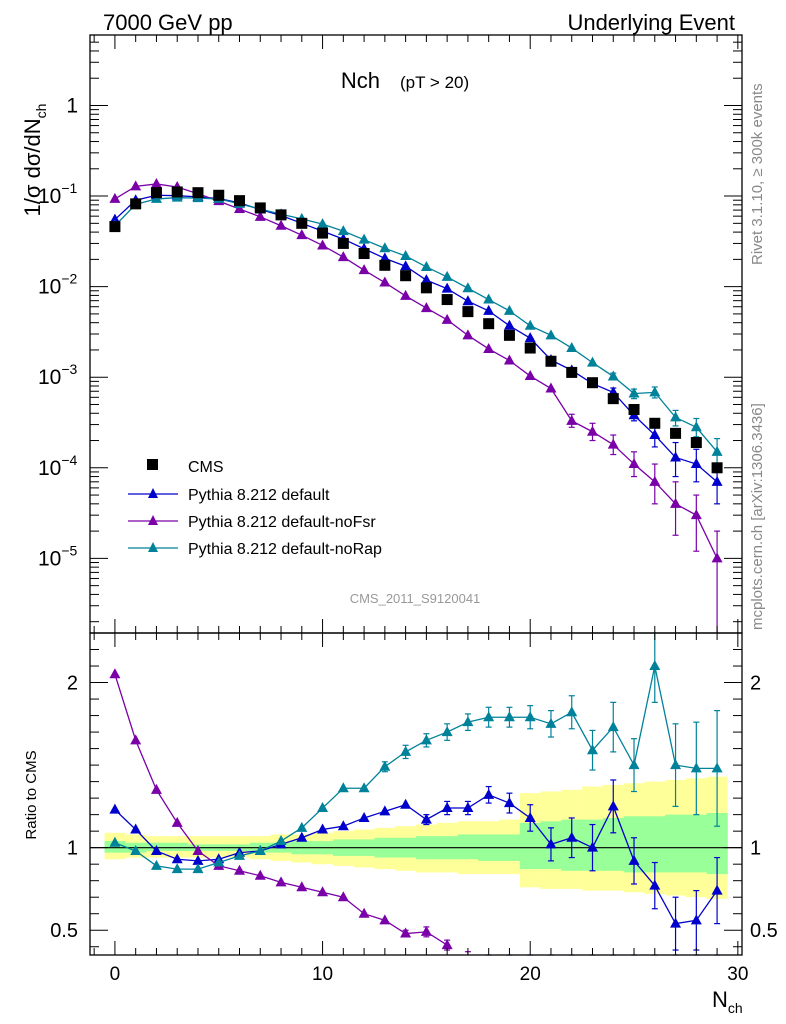 The height and width of the screenshot is (1024, 786). What do you see at coordinates (416, 837) in the screenshot?
I see `ratio-band-layer` at bounding box center [416, 837].